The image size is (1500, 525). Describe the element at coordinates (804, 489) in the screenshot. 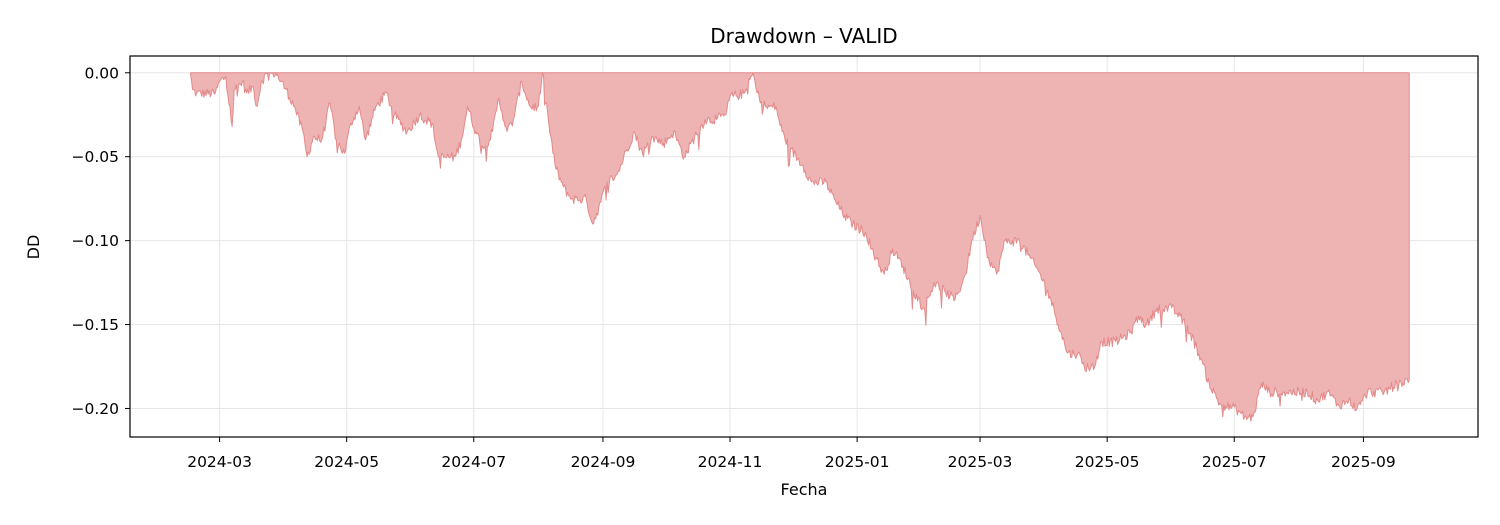

I see `x-axis-label: Fecha` at that location.